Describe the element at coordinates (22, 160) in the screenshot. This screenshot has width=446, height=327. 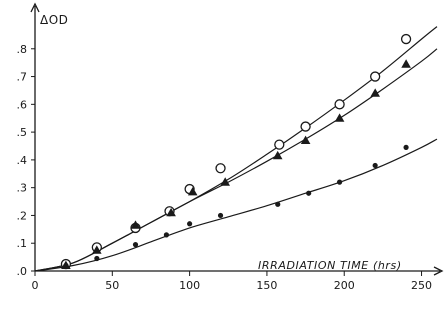
I see `y-tick-label: .4` at that location.